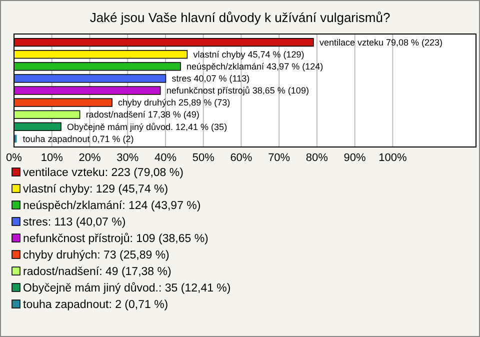  I want to click on x-tick-label: 40%, so click(165, 158).